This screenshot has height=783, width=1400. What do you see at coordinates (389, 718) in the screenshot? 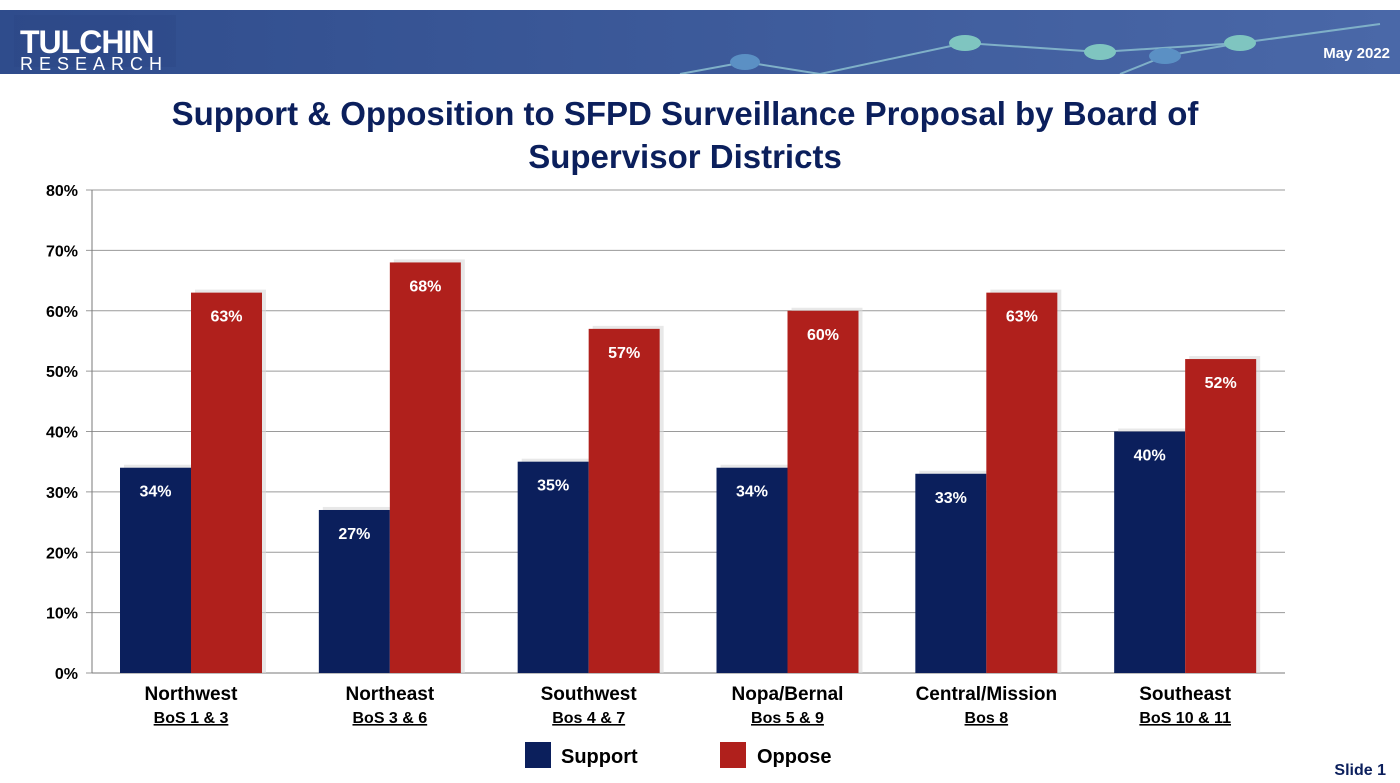
I see `x-category-sublabel: BoS 3 & 6` at bounding box center [389, 718].